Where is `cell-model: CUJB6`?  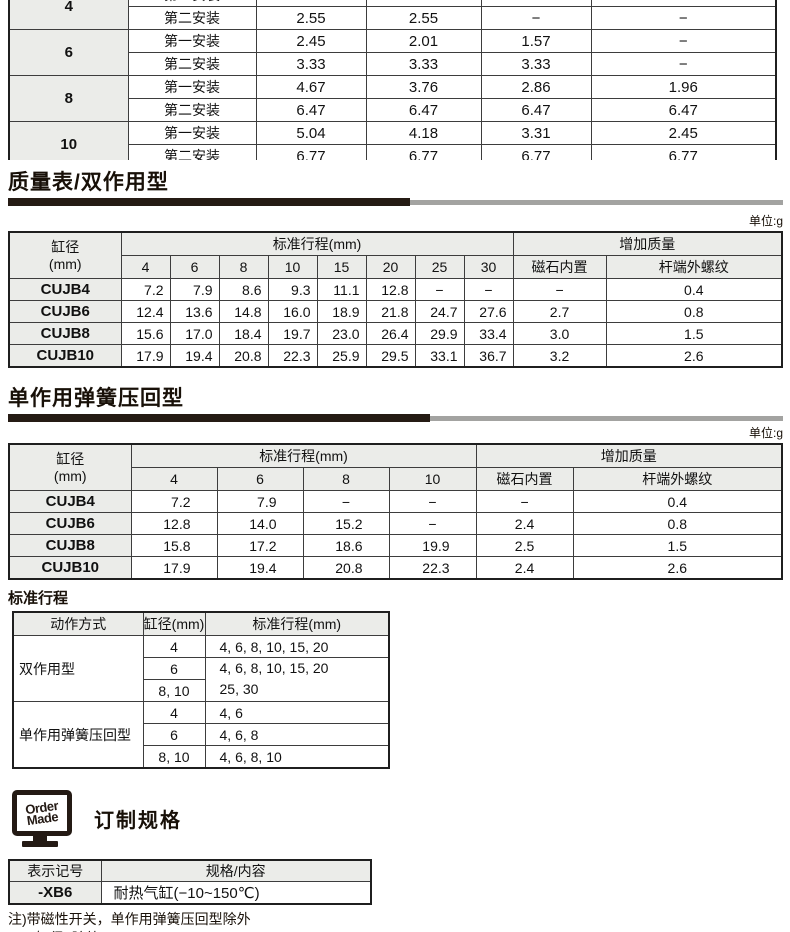
cell-model: CUJB6 is located at coordinates (65, 311).